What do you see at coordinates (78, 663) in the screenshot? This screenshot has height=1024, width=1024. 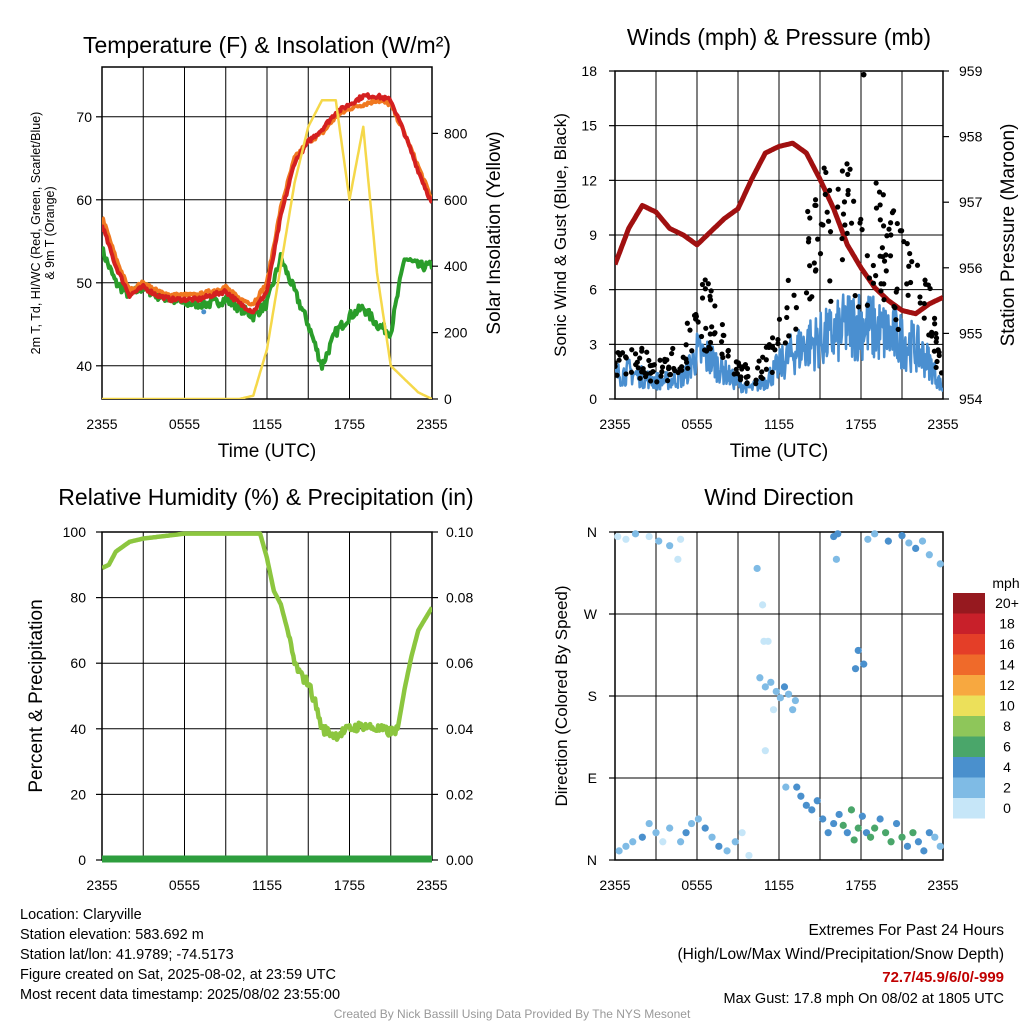 I see `y-tick-label: 60` at bounding box center [78, 663].